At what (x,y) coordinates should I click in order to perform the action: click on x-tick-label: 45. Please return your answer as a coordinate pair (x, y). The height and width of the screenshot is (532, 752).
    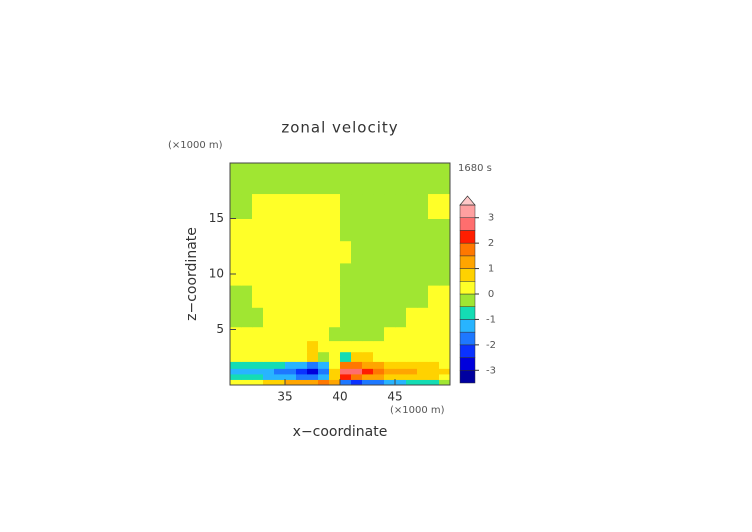
    Looking at the image, I should click on (394, 397).